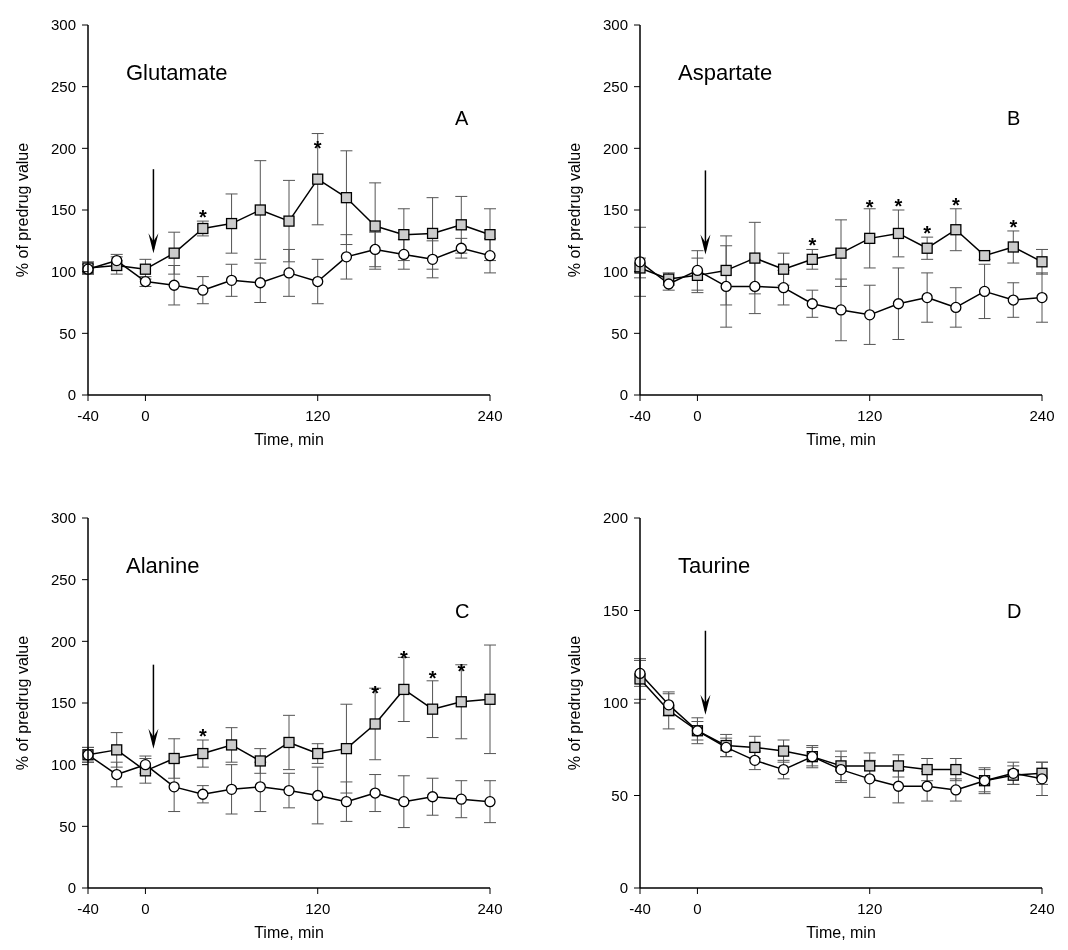 Image resolution: width=1068 pixels, height=950 pixels. Describe the element at coordinates (714, 565) in the screenshot. I see `text: Taurine` at that location.